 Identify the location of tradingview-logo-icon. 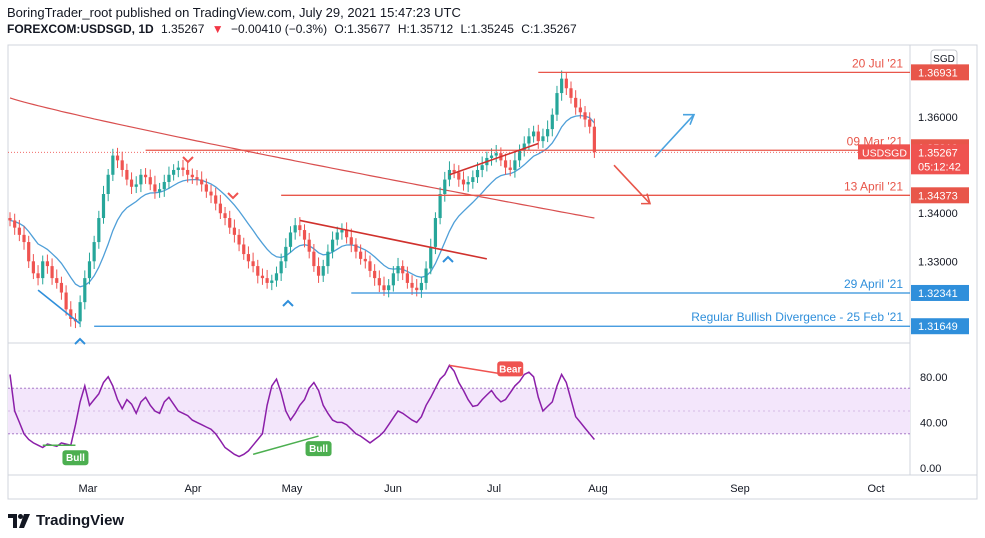
(19, 520).